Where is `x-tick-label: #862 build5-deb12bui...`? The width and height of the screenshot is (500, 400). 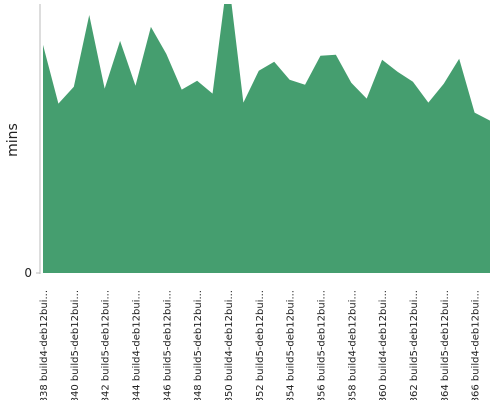
x-tick-label: #862 build5-deb12bui... is located at coordinates (414, 345).